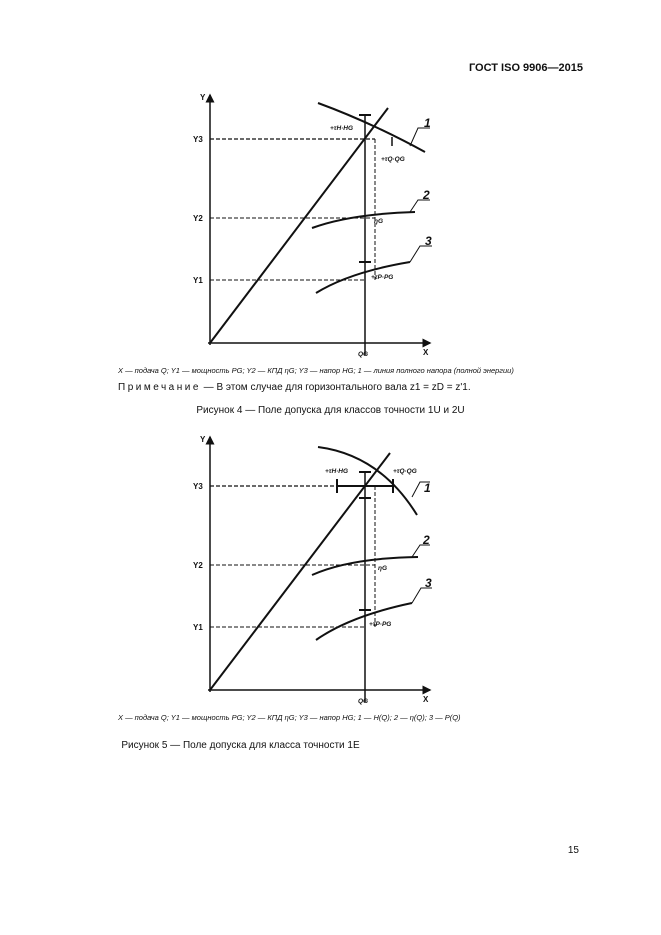 The image size is (661, 935). Describe the element at coordinates (525, 68) in the screenshot. I see `standard-header: ГОСТ ISO 9906—2015` at that location.